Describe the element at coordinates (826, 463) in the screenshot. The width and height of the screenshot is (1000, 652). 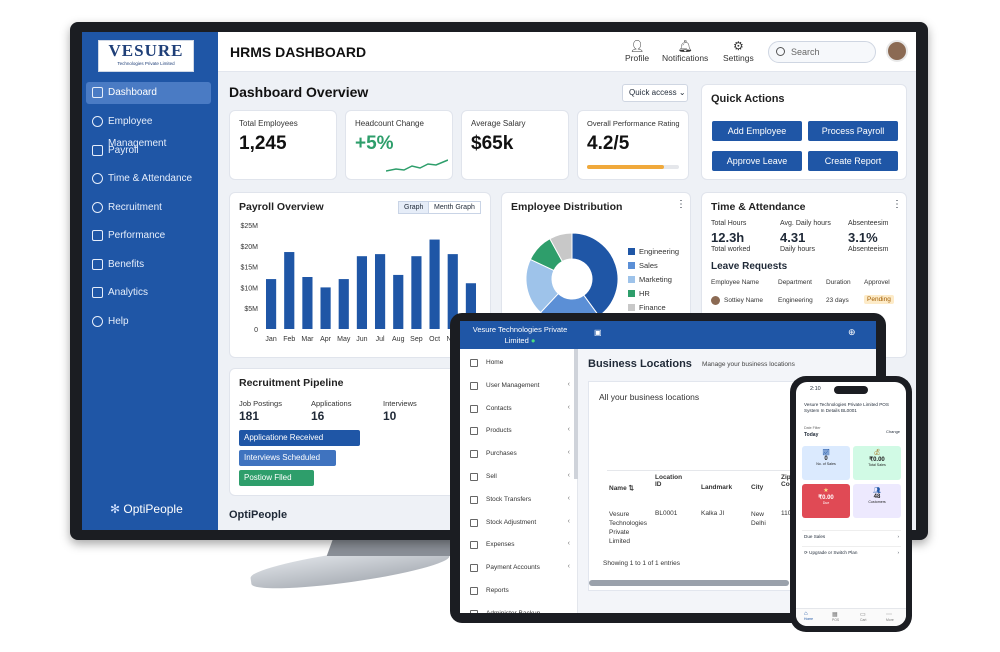
I see `tile-no-of-sales: 📈︎ 0 No. of Sales` at that location.